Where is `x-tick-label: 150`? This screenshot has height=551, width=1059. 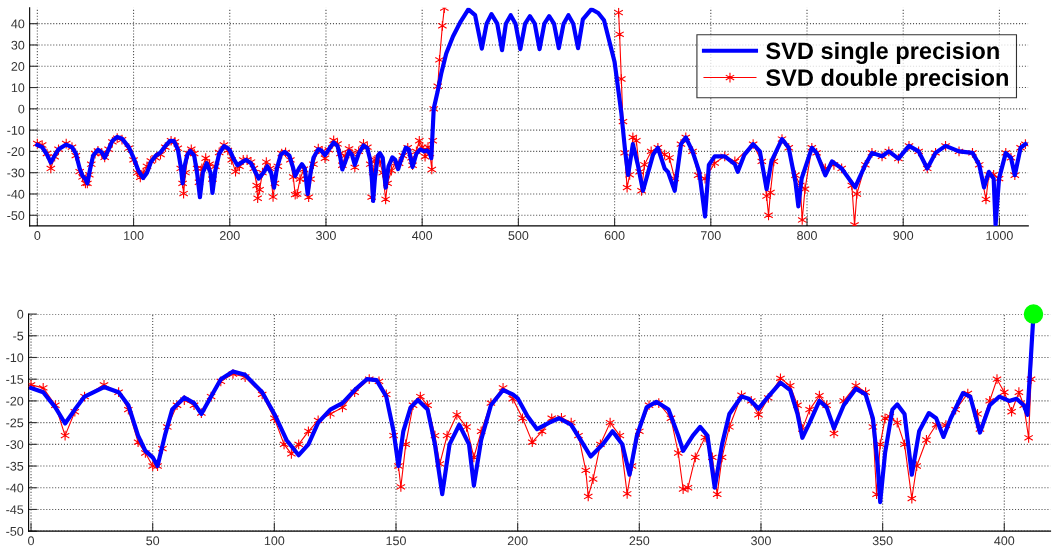 x-tick-label: 150 is located at coordinates (396, 541).